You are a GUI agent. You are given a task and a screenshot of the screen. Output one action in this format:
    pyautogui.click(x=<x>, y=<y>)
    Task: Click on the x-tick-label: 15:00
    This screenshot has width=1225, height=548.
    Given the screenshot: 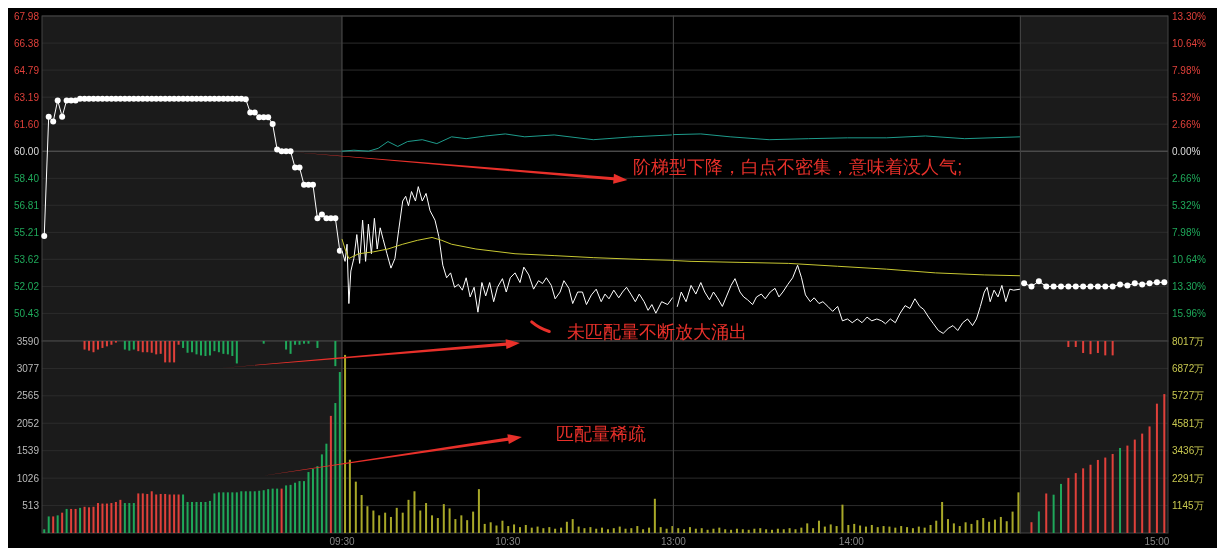 What is the action you would take?
    pyautogui.click(x=1157, y=541)
    